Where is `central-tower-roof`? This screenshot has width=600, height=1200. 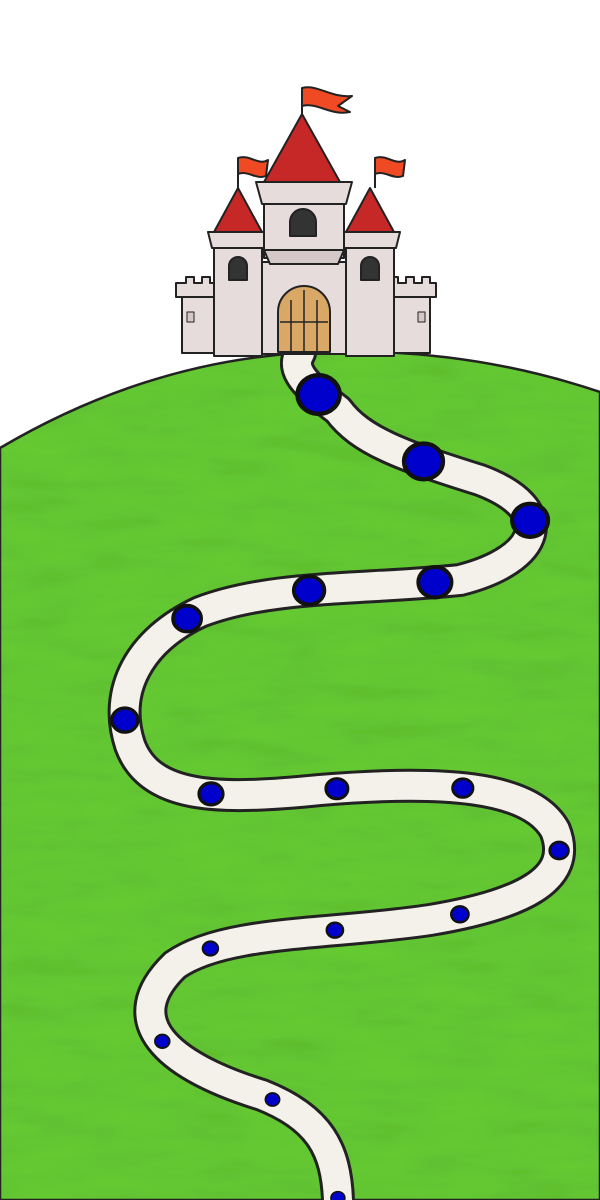 central-tower-roof is located at coordinates (302, 148).